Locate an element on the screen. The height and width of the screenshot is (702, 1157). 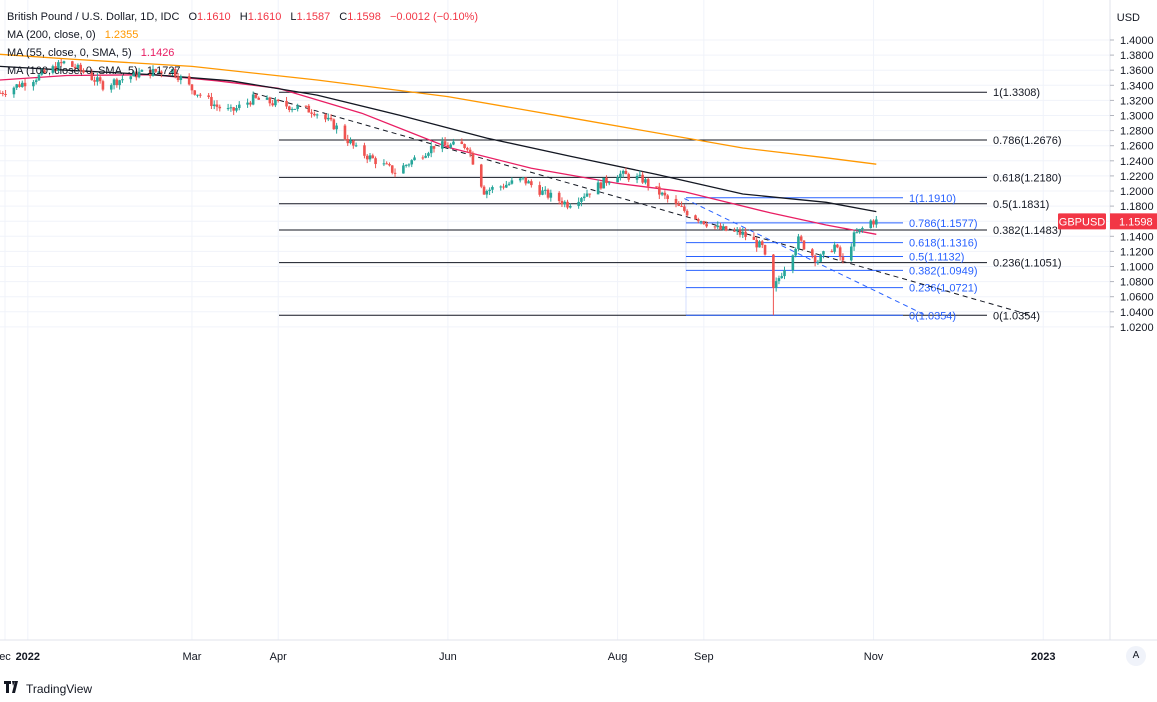
price-tick-label: 1.2800 is located at coordinates (1137, 132).